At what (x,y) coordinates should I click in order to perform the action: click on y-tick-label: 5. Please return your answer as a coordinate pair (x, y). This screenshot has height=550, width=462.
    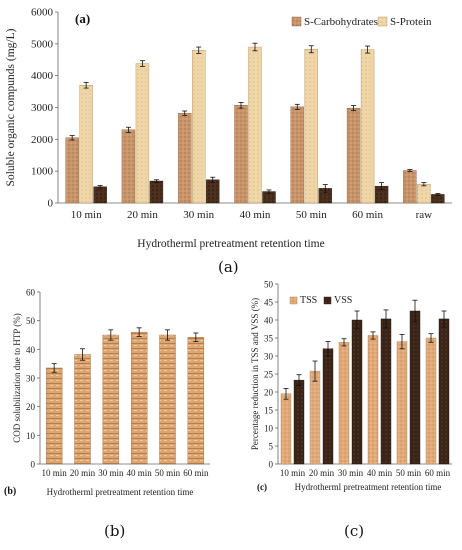
    Looking at the image, I should click on (271, 447).